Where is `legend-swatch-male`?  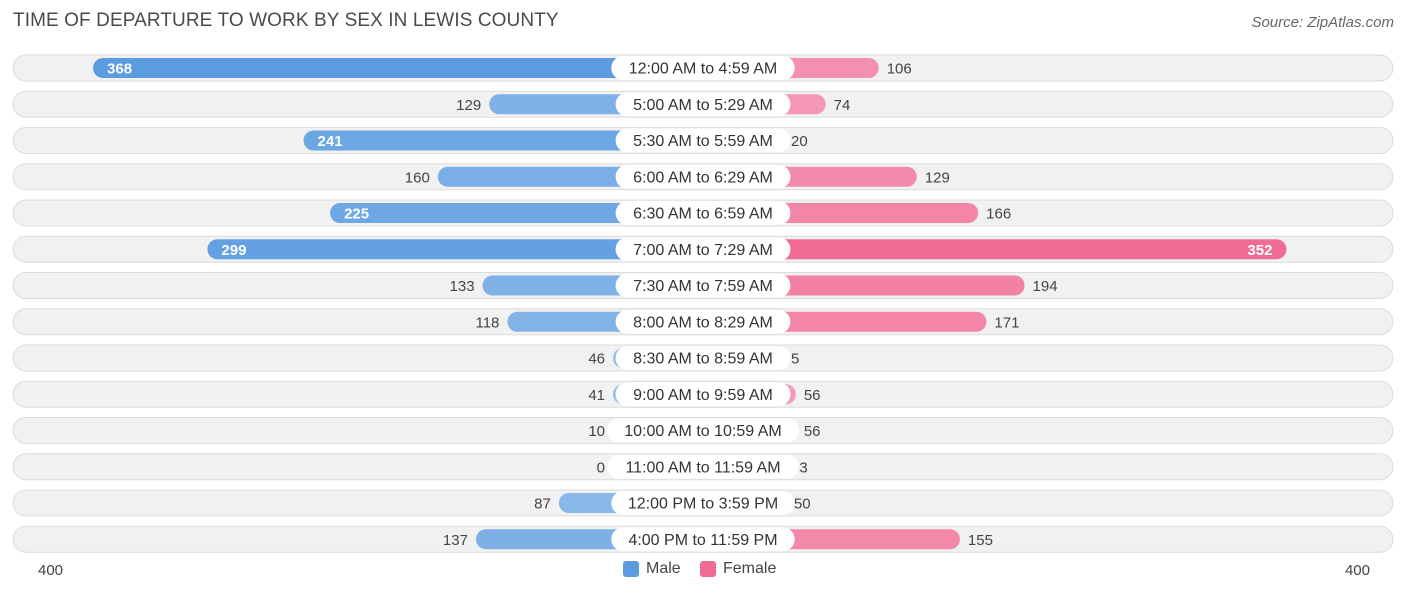 legend-swatch-male is located at coordinates (631, 569).